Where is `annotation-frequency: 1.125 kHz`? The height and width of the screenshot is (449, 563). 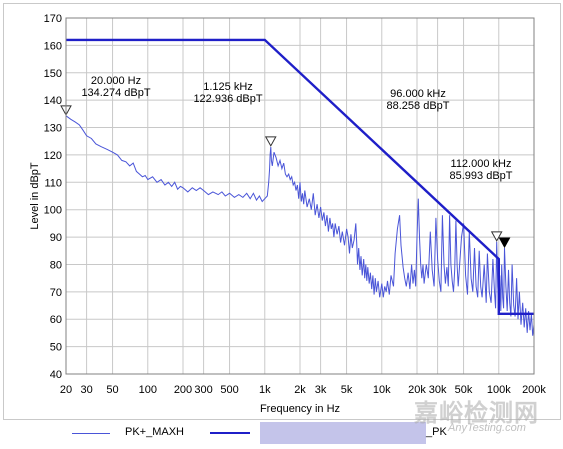
annotation-frequency: 1.125 kHz is located at coordinates (228, 87).